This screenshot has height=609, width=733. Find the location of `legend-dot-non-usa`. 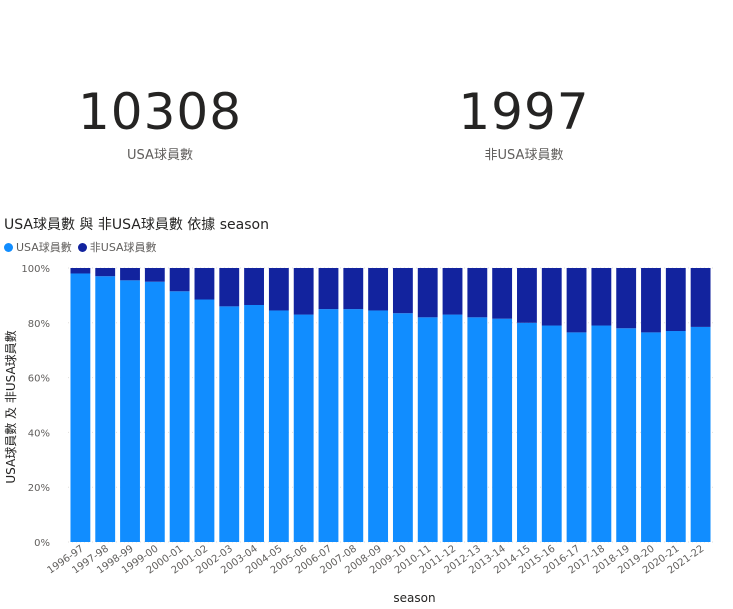

legend-dot-non-usa is located at coordinates (82, 247).